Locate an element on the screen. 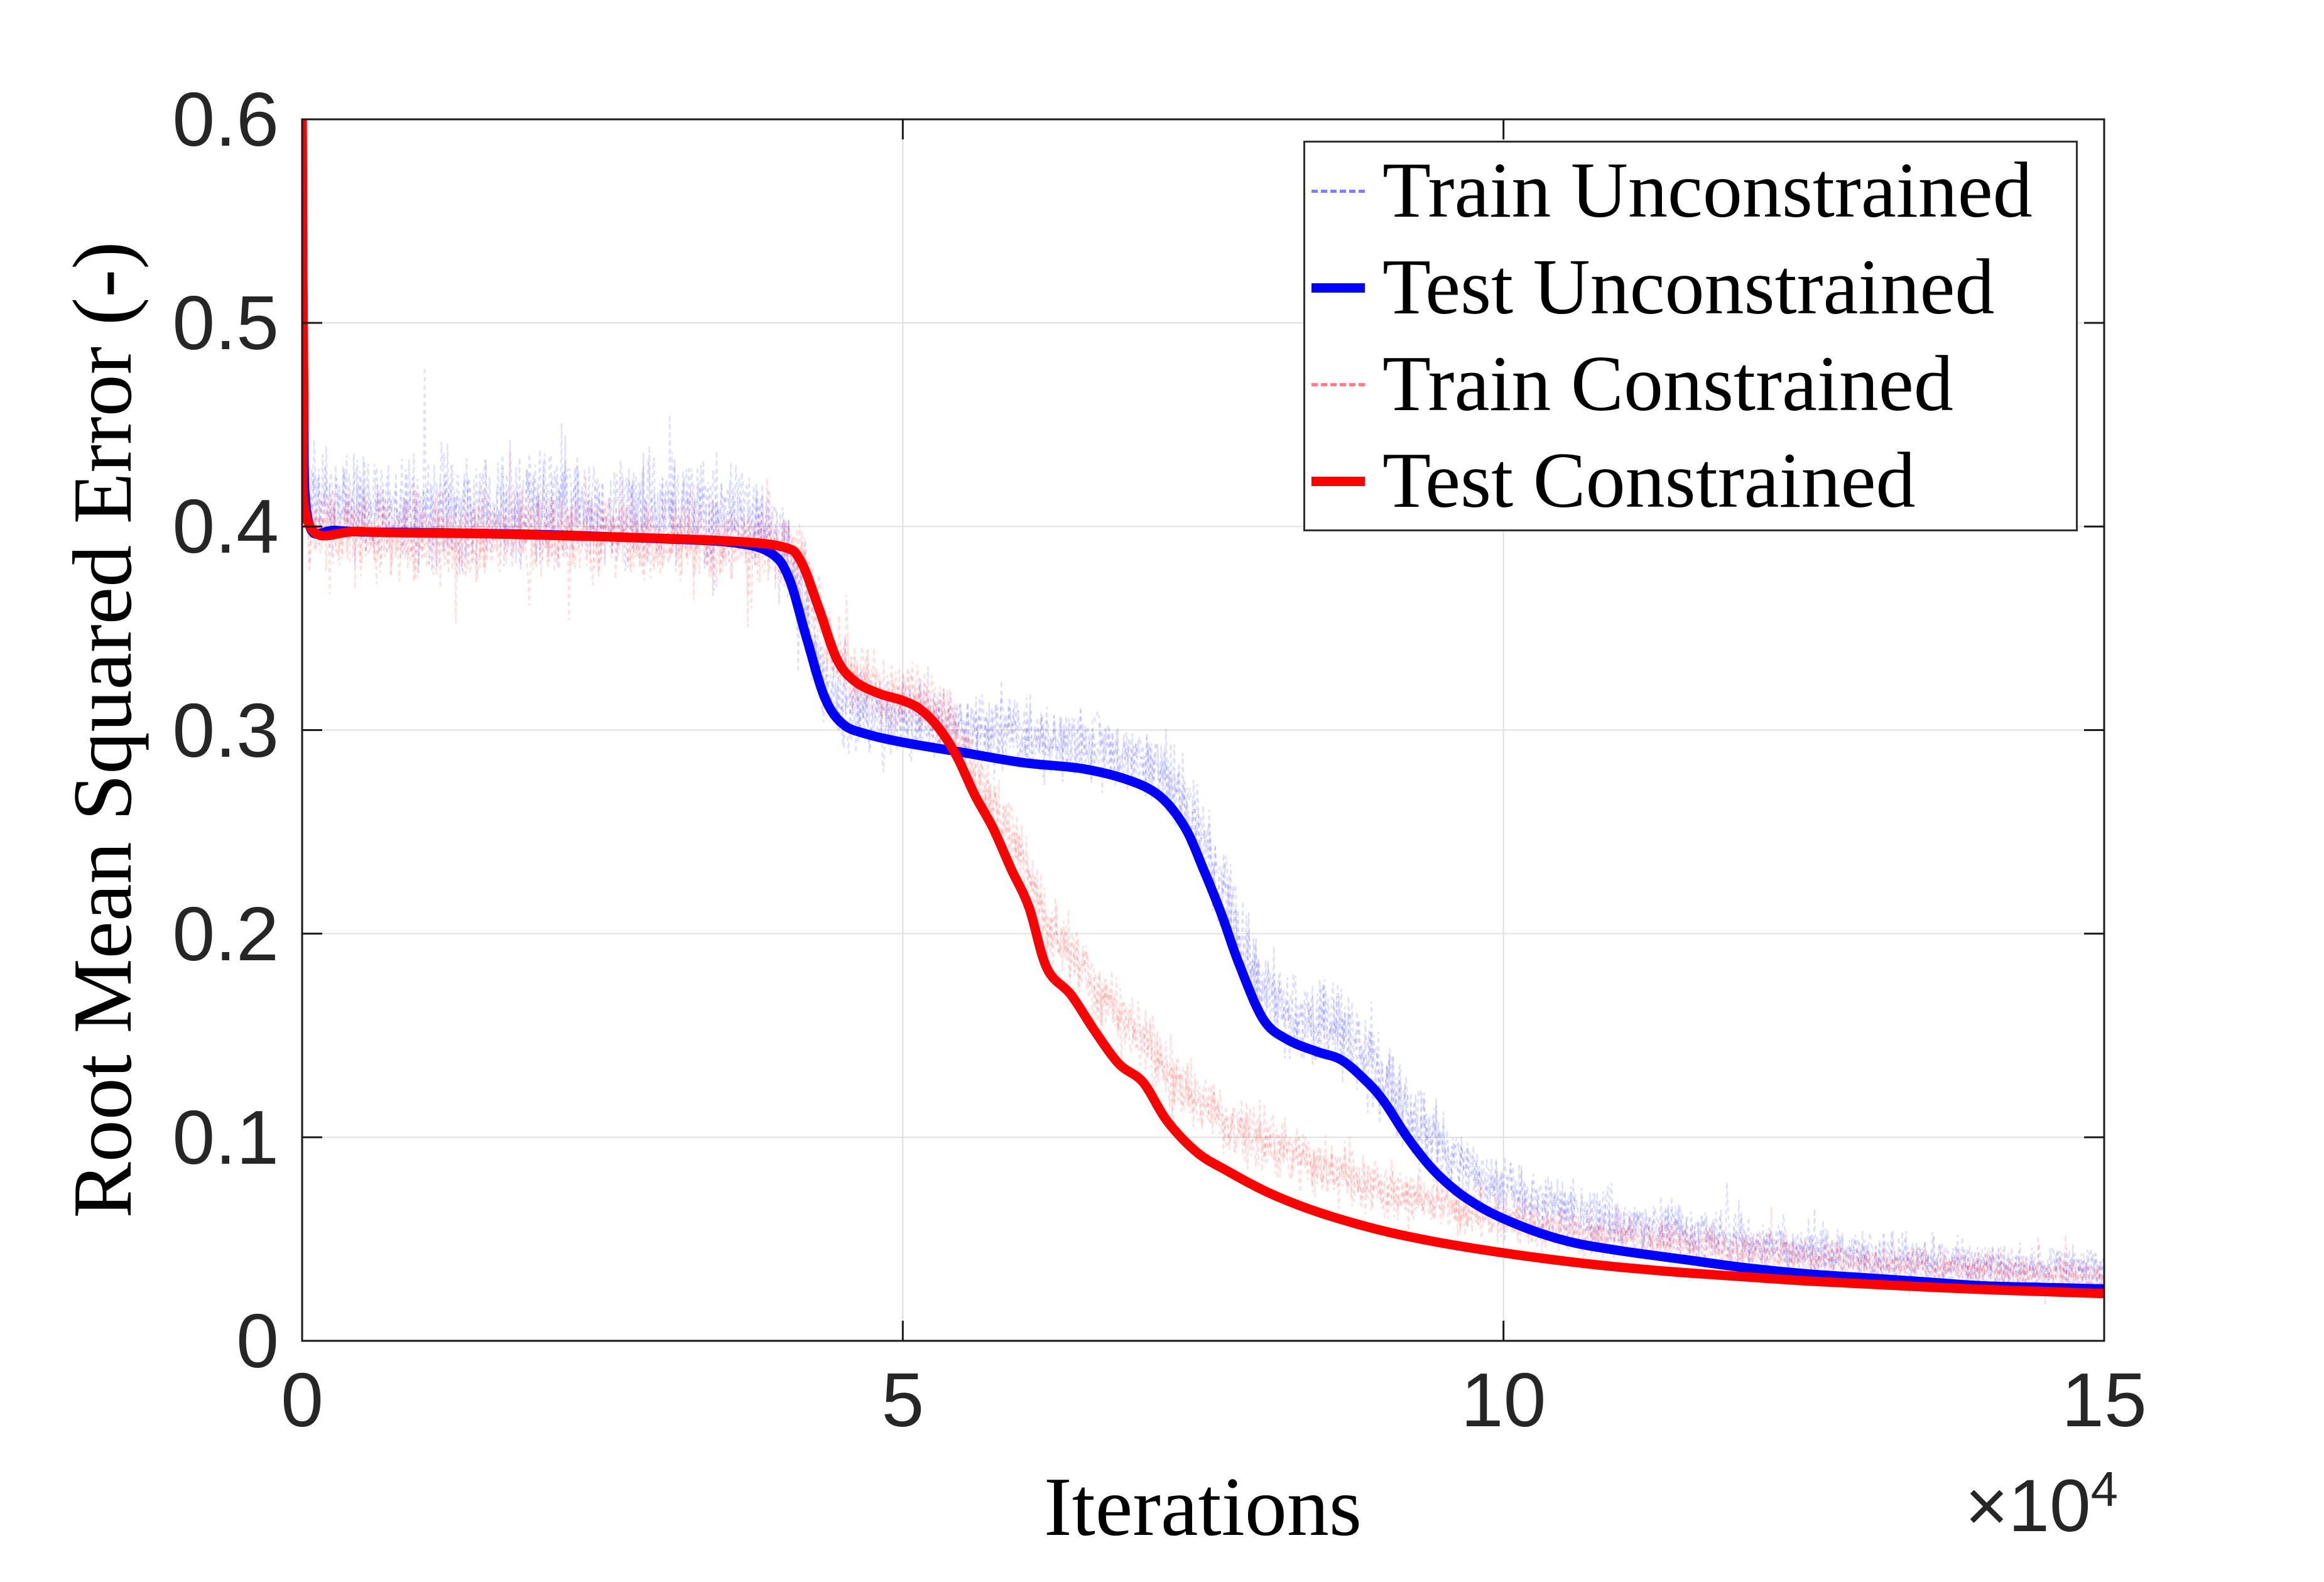 This screenshot has height=1582, width=2324. legend-entry-train-unconstrained: Train Unconstrained is located at coordinates (1690, 191).